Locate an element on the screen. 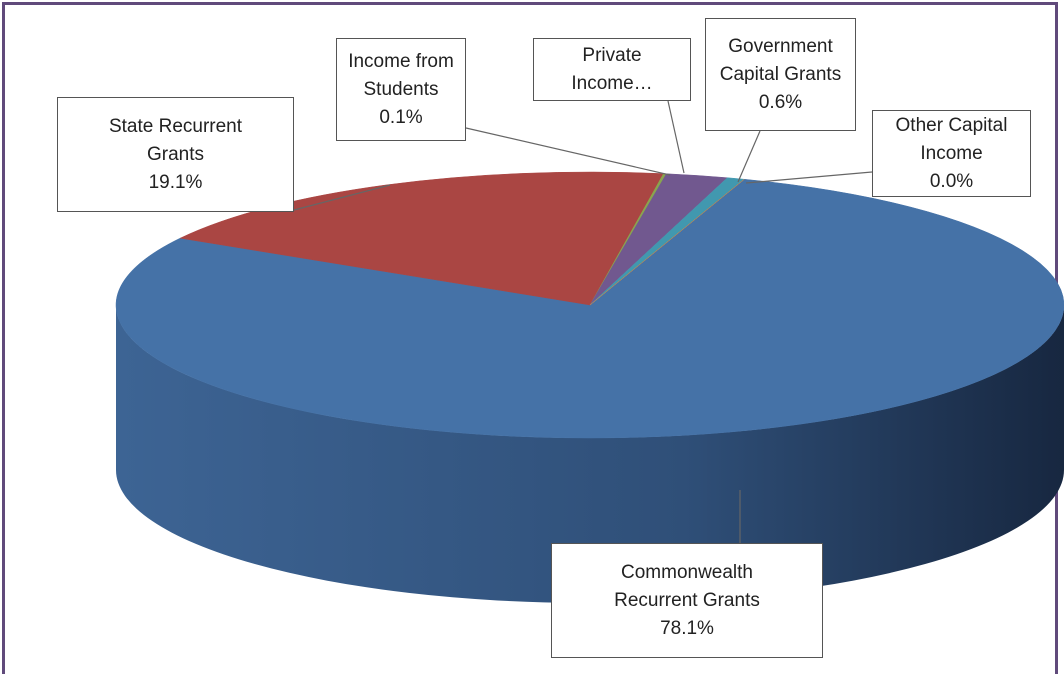 The image size is (1064, 674). category-label: Income from Students is located at coordinates (401, 75).